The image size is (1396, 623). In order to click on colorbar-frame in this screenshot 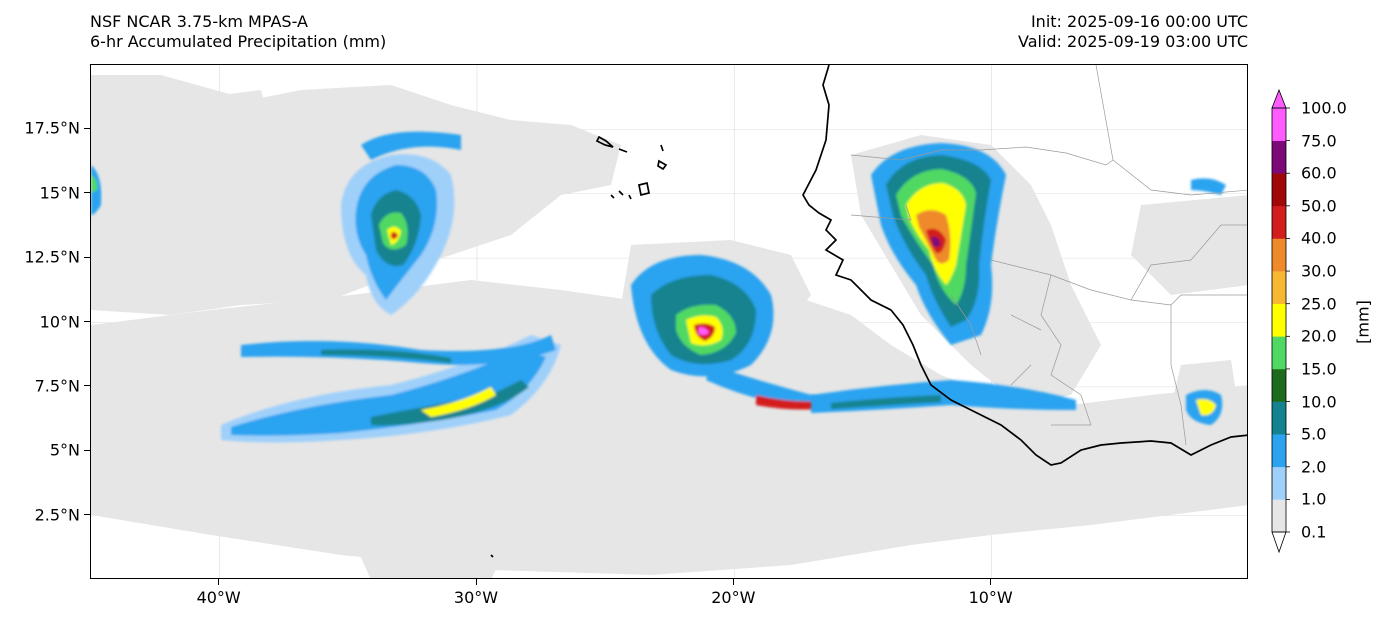, I will do `click(1279, 320)`.